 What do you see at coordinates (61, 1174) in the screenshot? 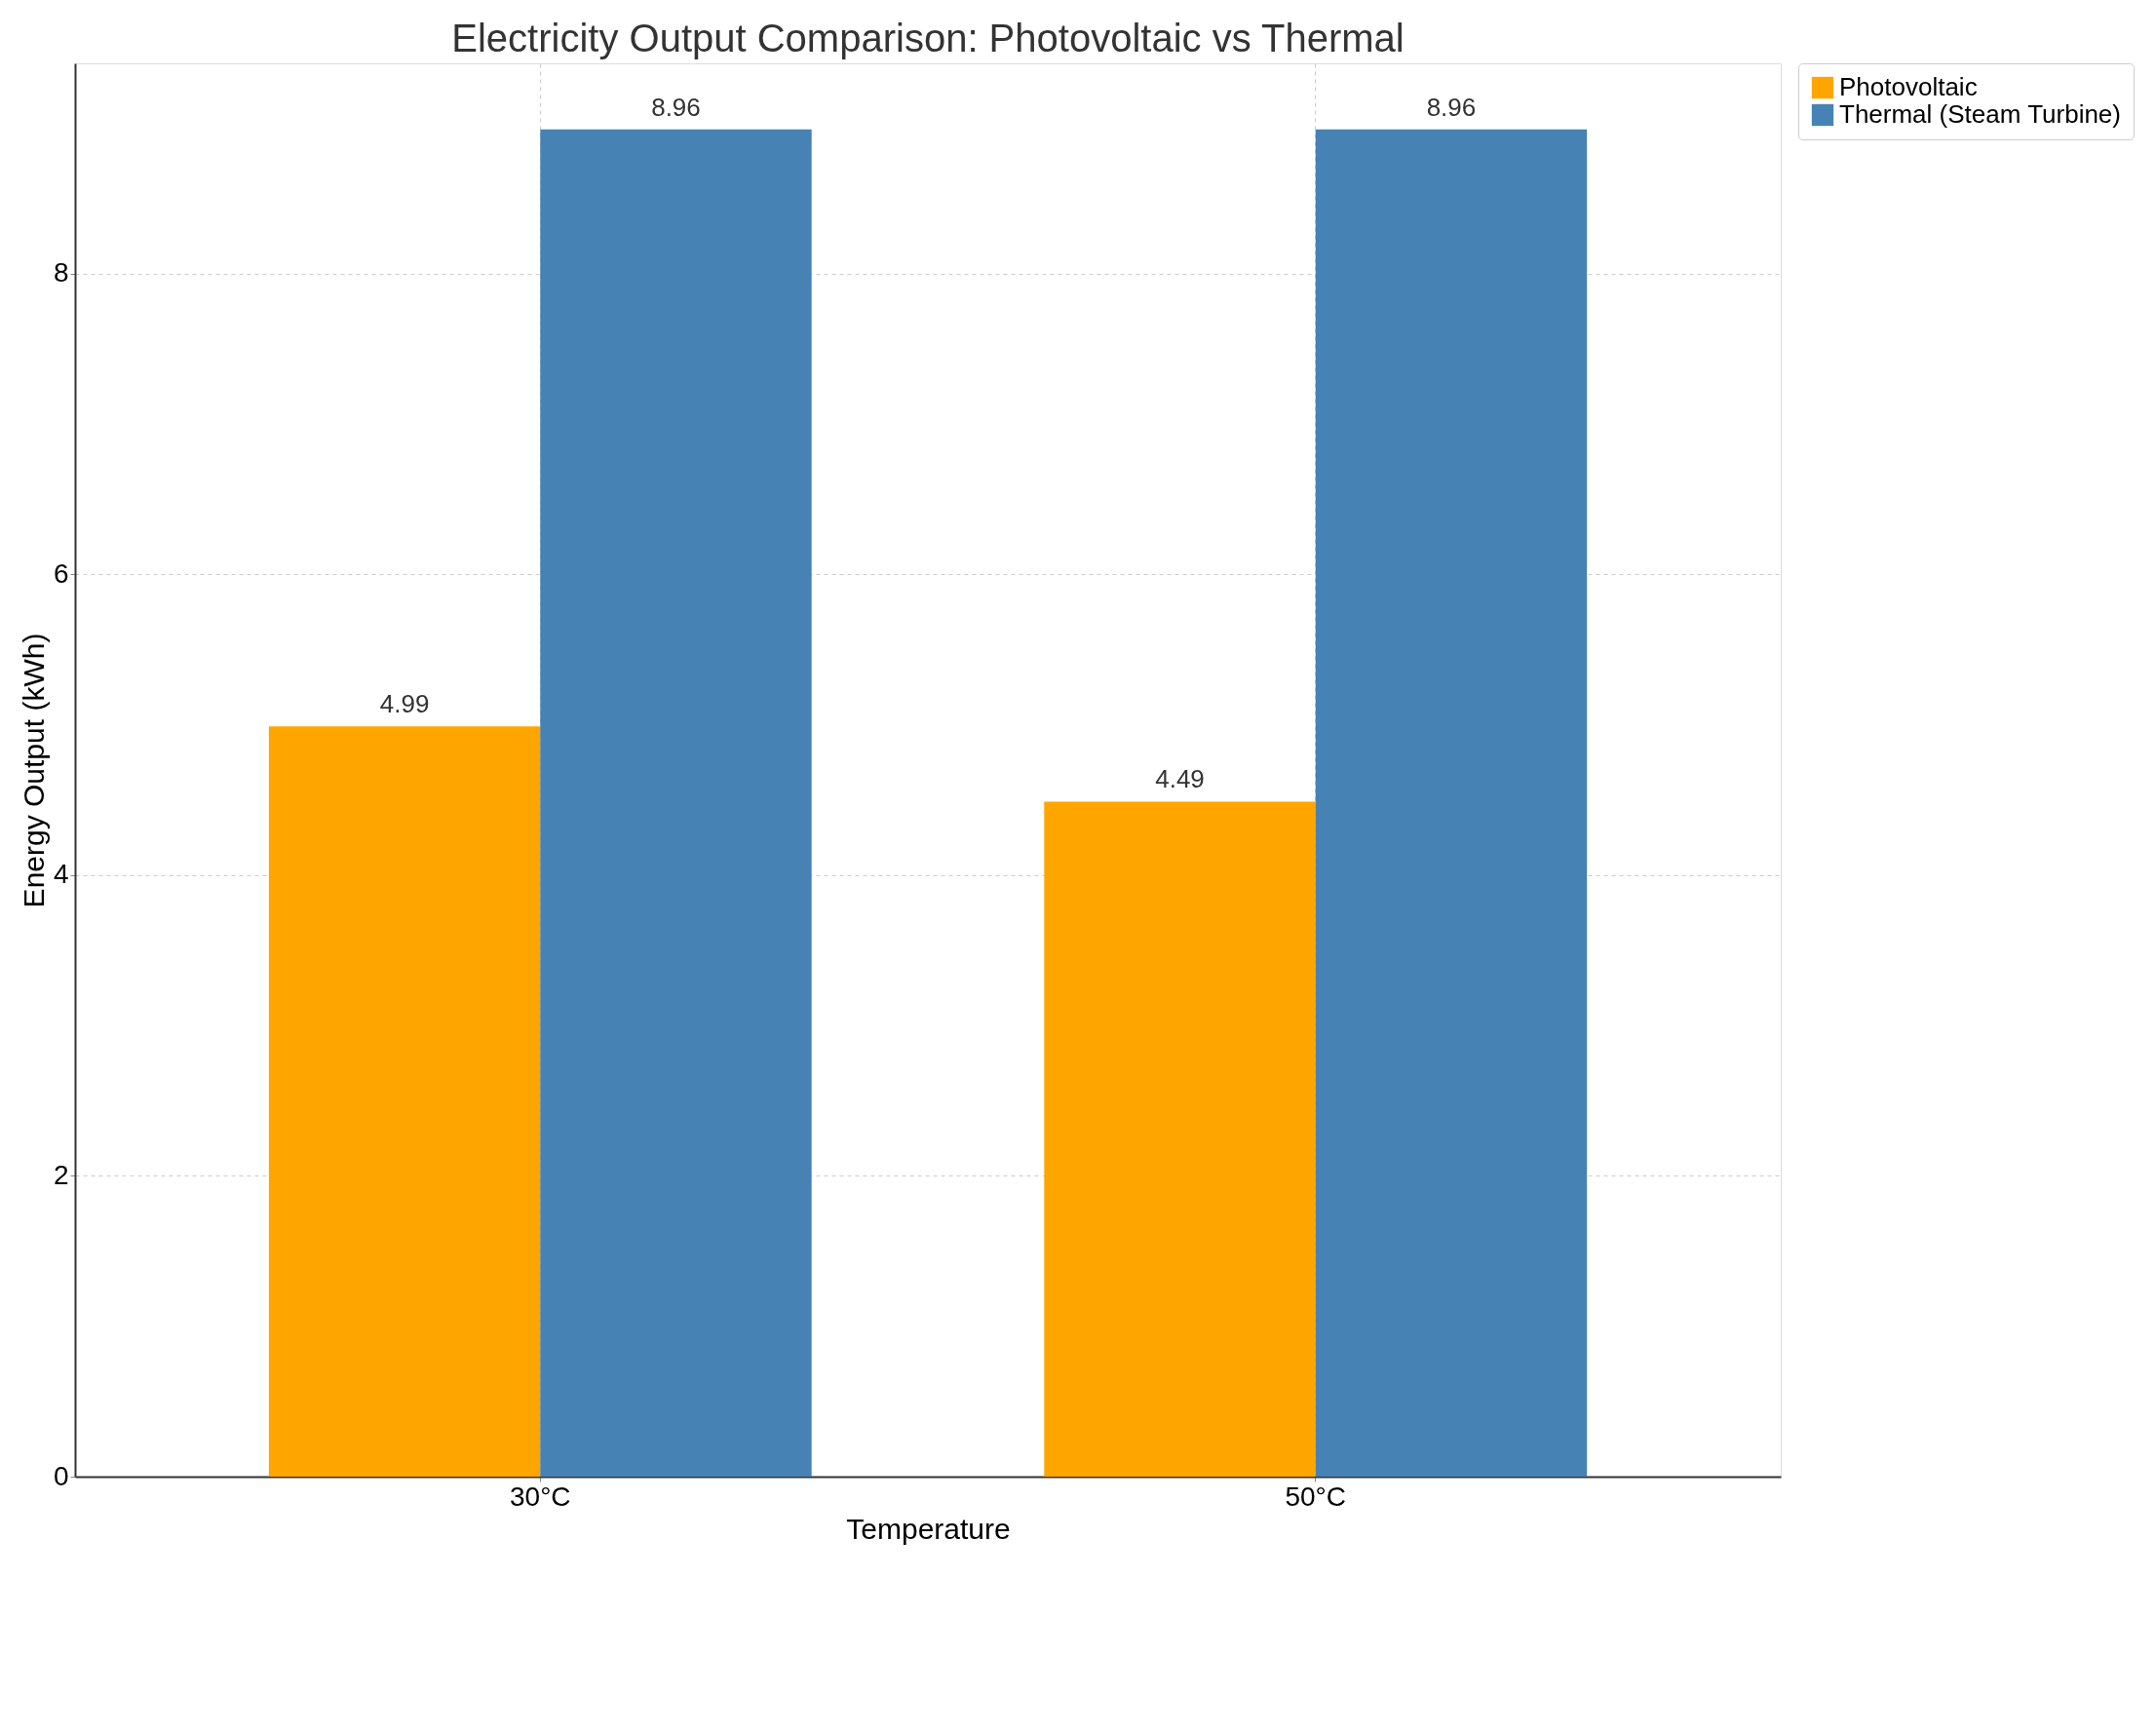
I see `y-tick-label: 2` at bounding box center [61, 1174].